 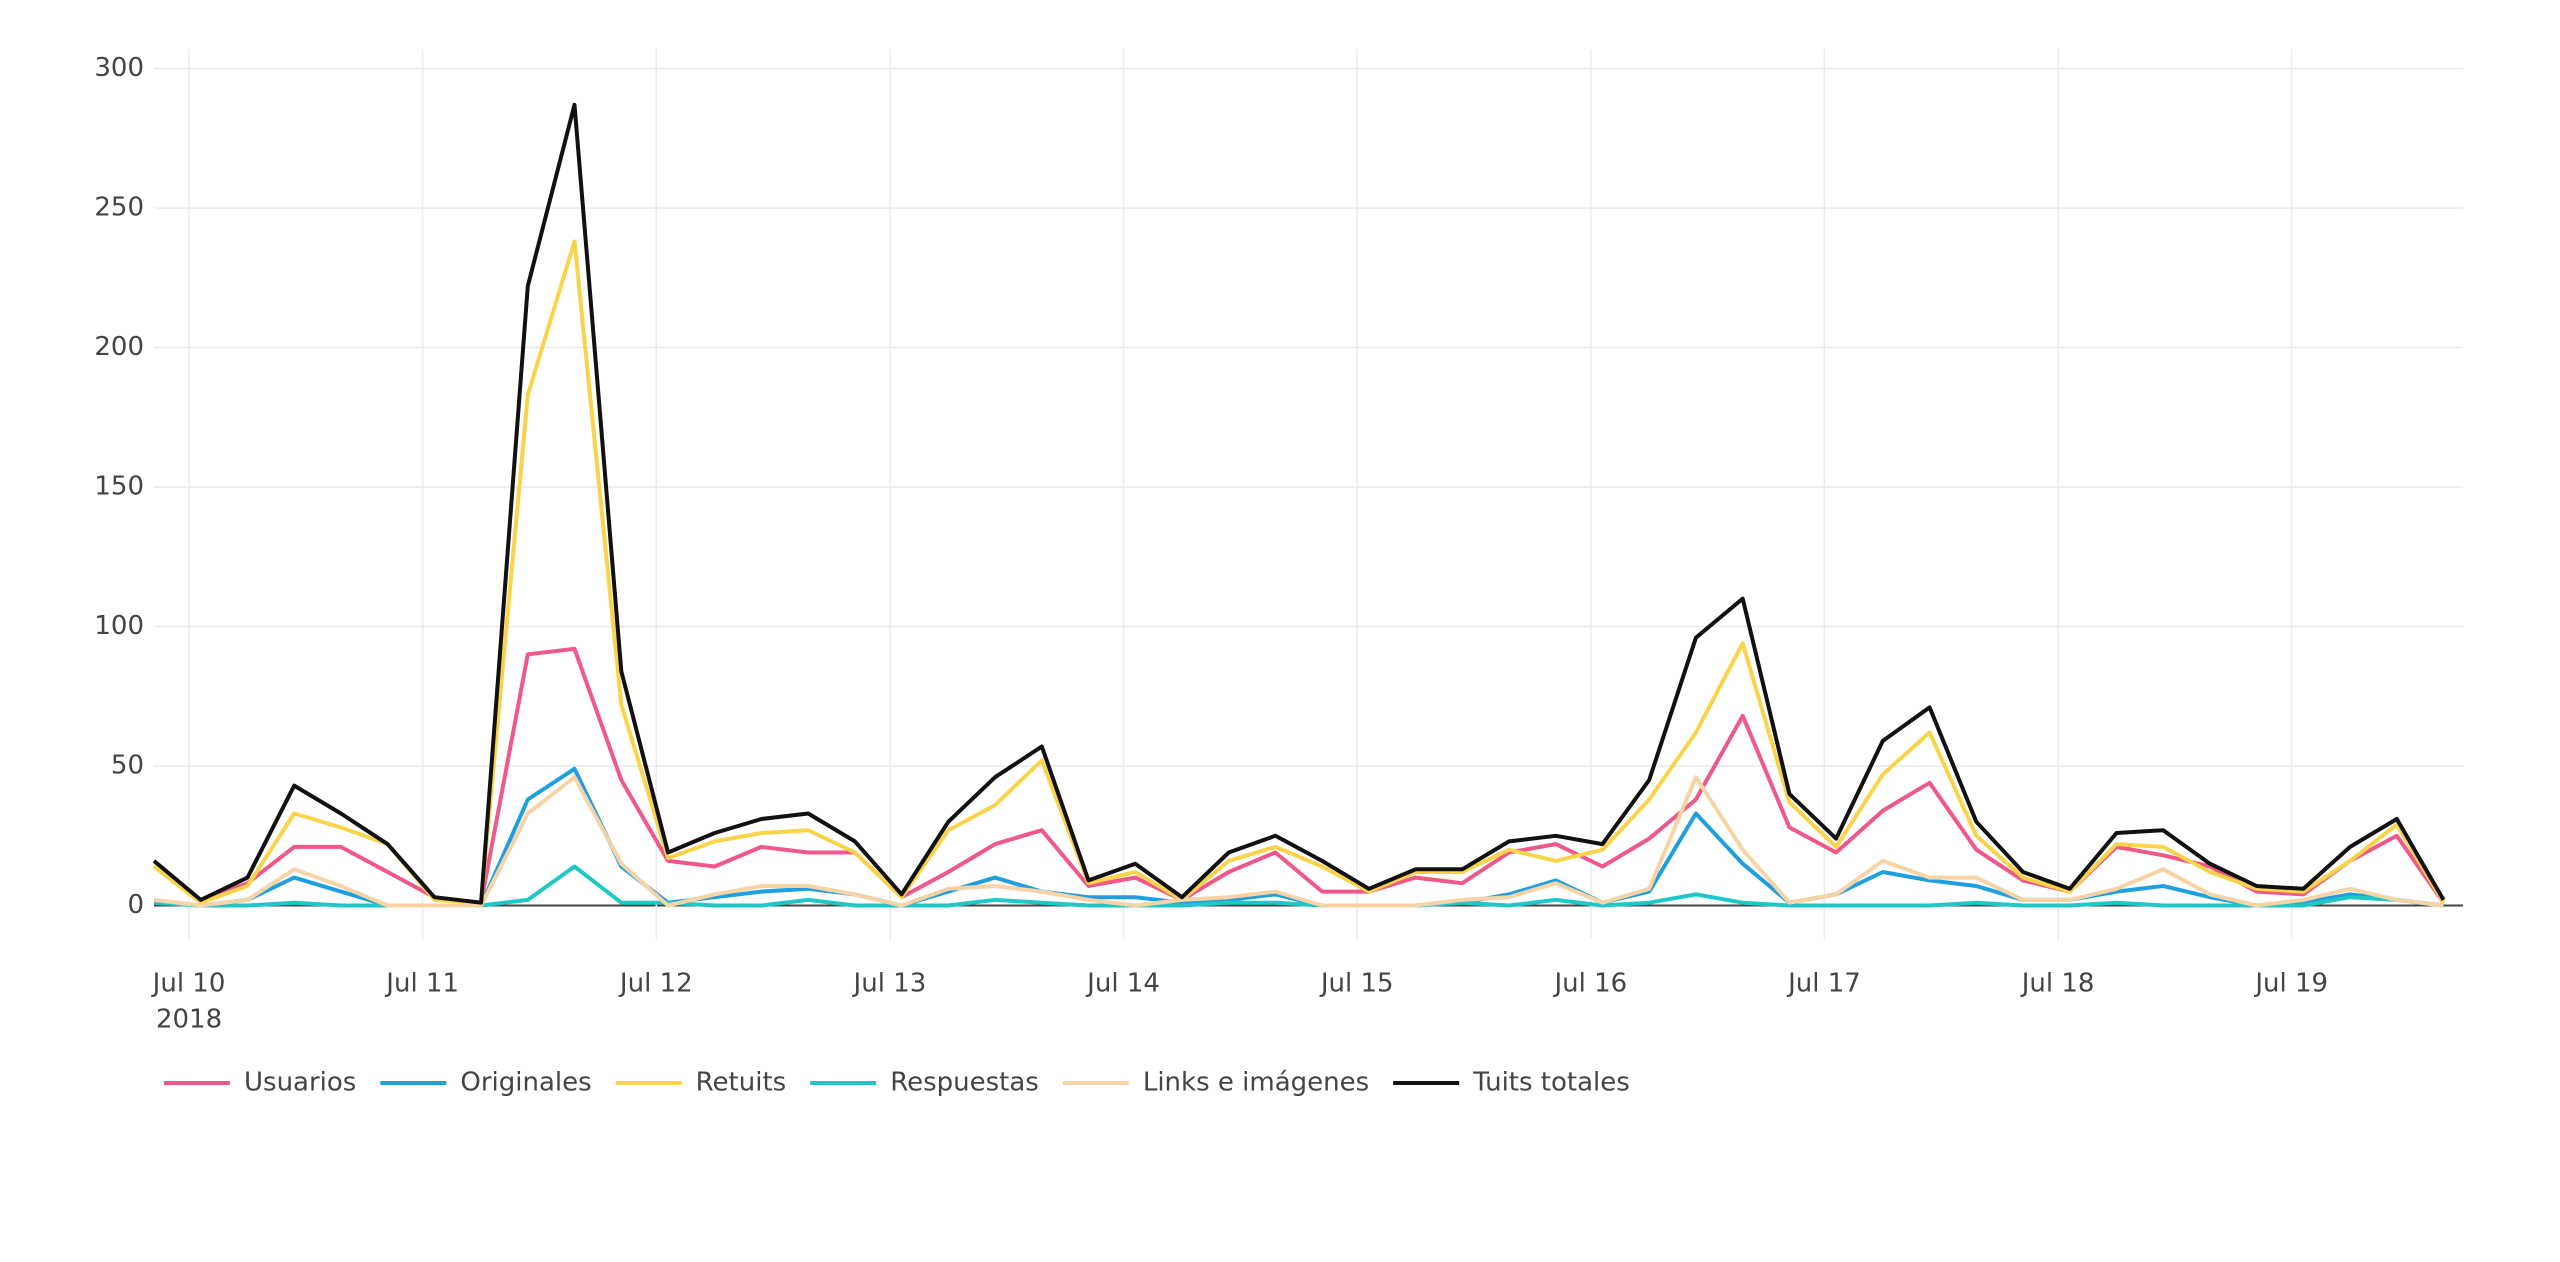 I want to click on x-tick-label: Jul 14, so click(x=1122, y=984).